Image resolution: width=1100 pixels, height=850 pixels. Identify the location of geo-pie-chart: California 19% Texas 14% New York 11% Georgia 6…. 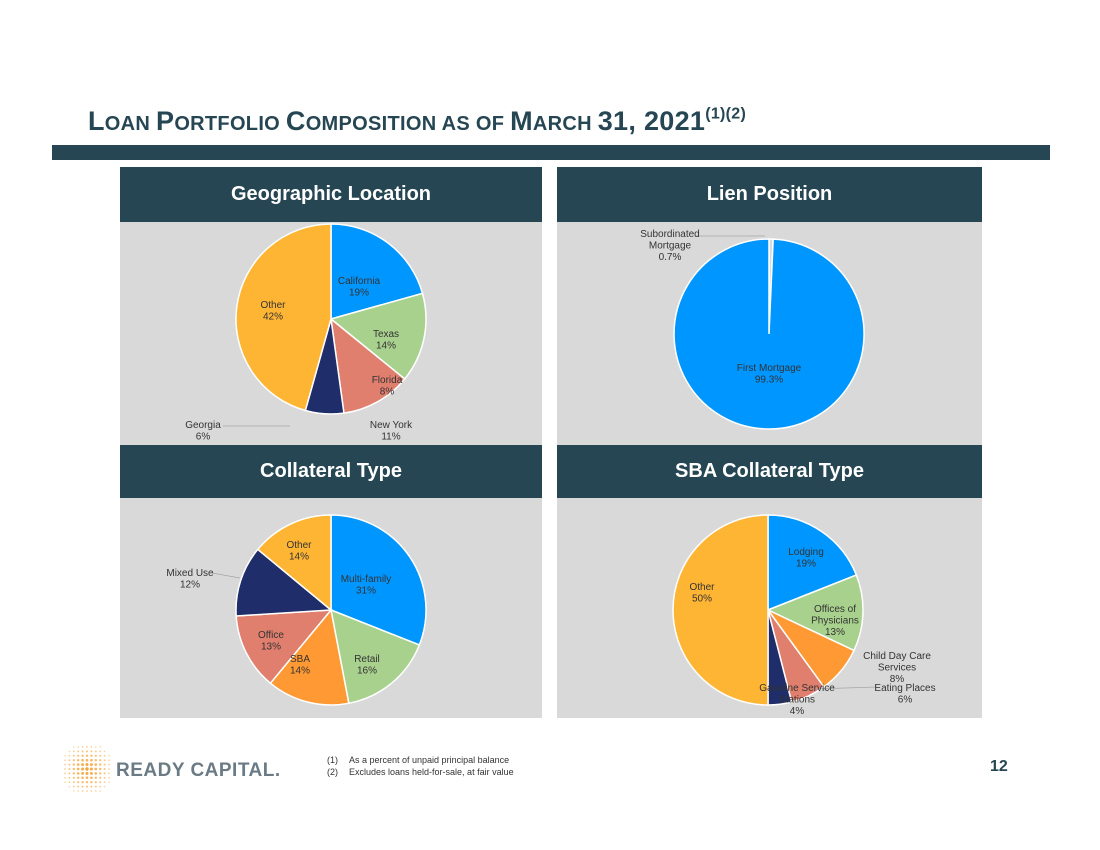
(306, 333).